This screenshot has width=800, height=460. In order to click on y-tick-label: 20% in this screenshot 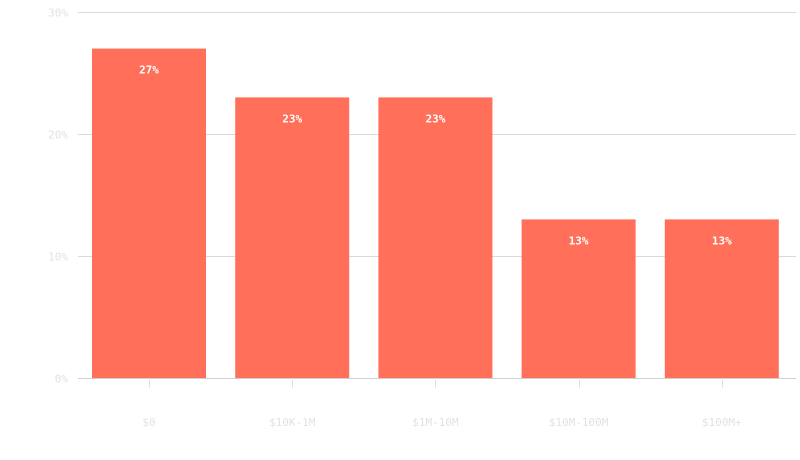, I will do `click(58, 135)`.